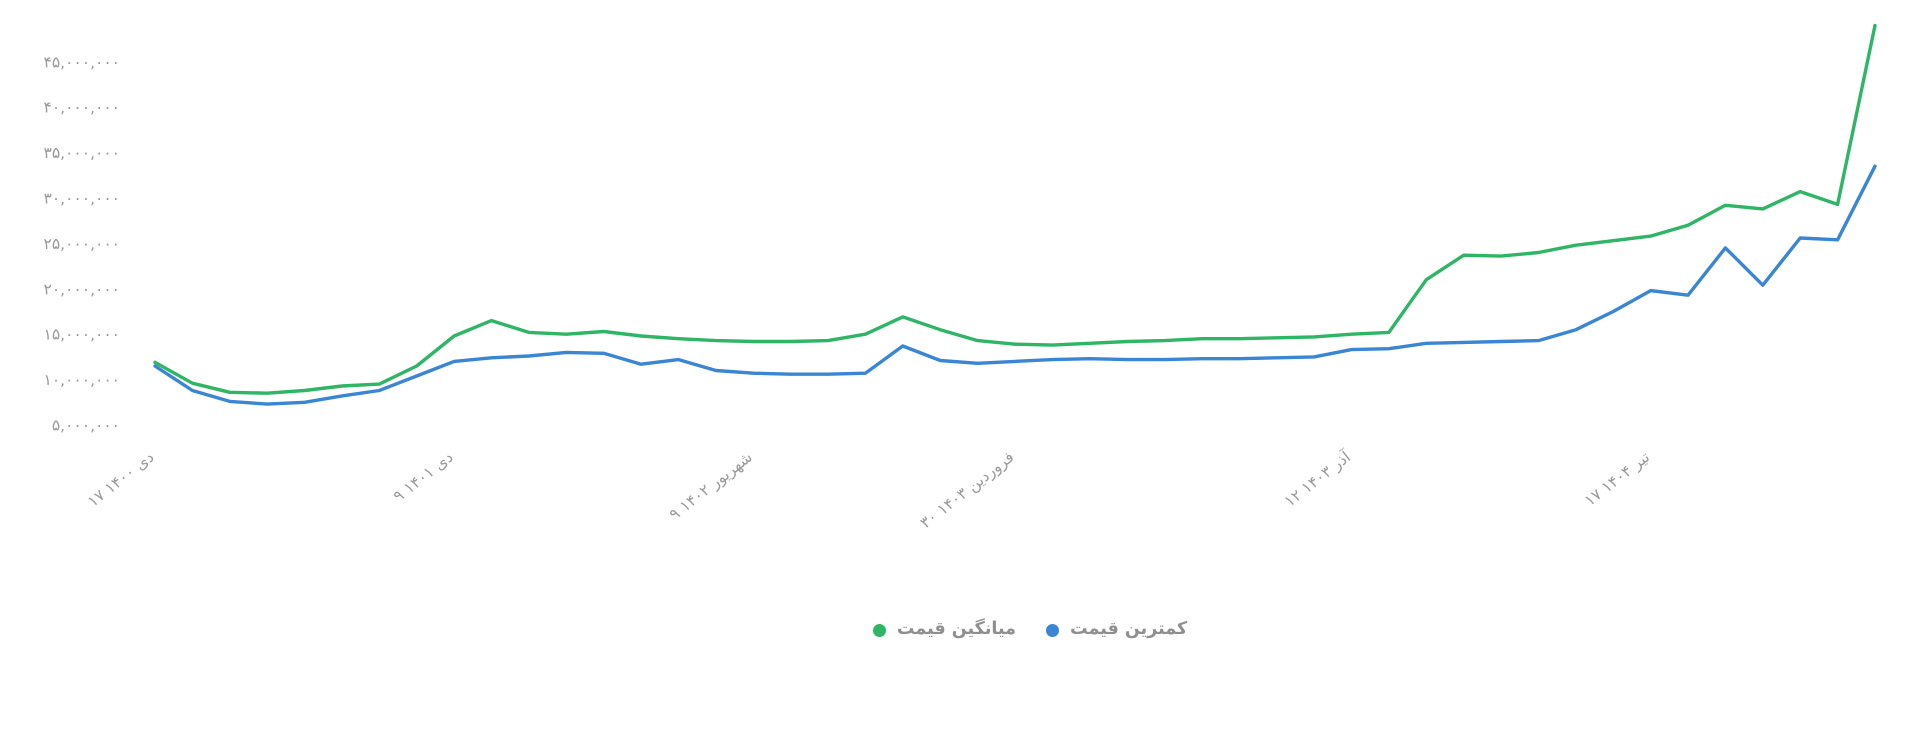 This screenshot has width=1920, height=746. What do you see at coordinates (711, 486) in the screenshot?
I see `x-axis-tick-label: ۹ شهریور ۱۴۰۲` at bounding box center [711, 486].